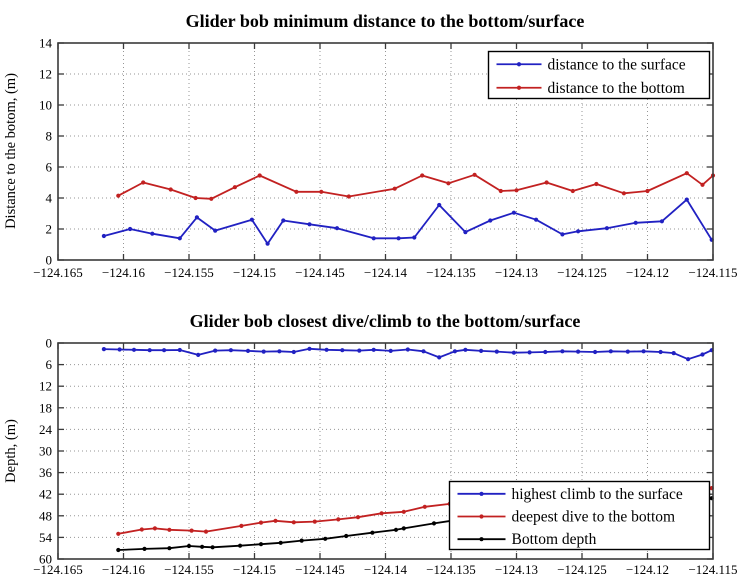  What do you see at coordinates (189, 272) in the screenshot?
I see `x-tick-label: −124.155` at bounding box center [189, 272].